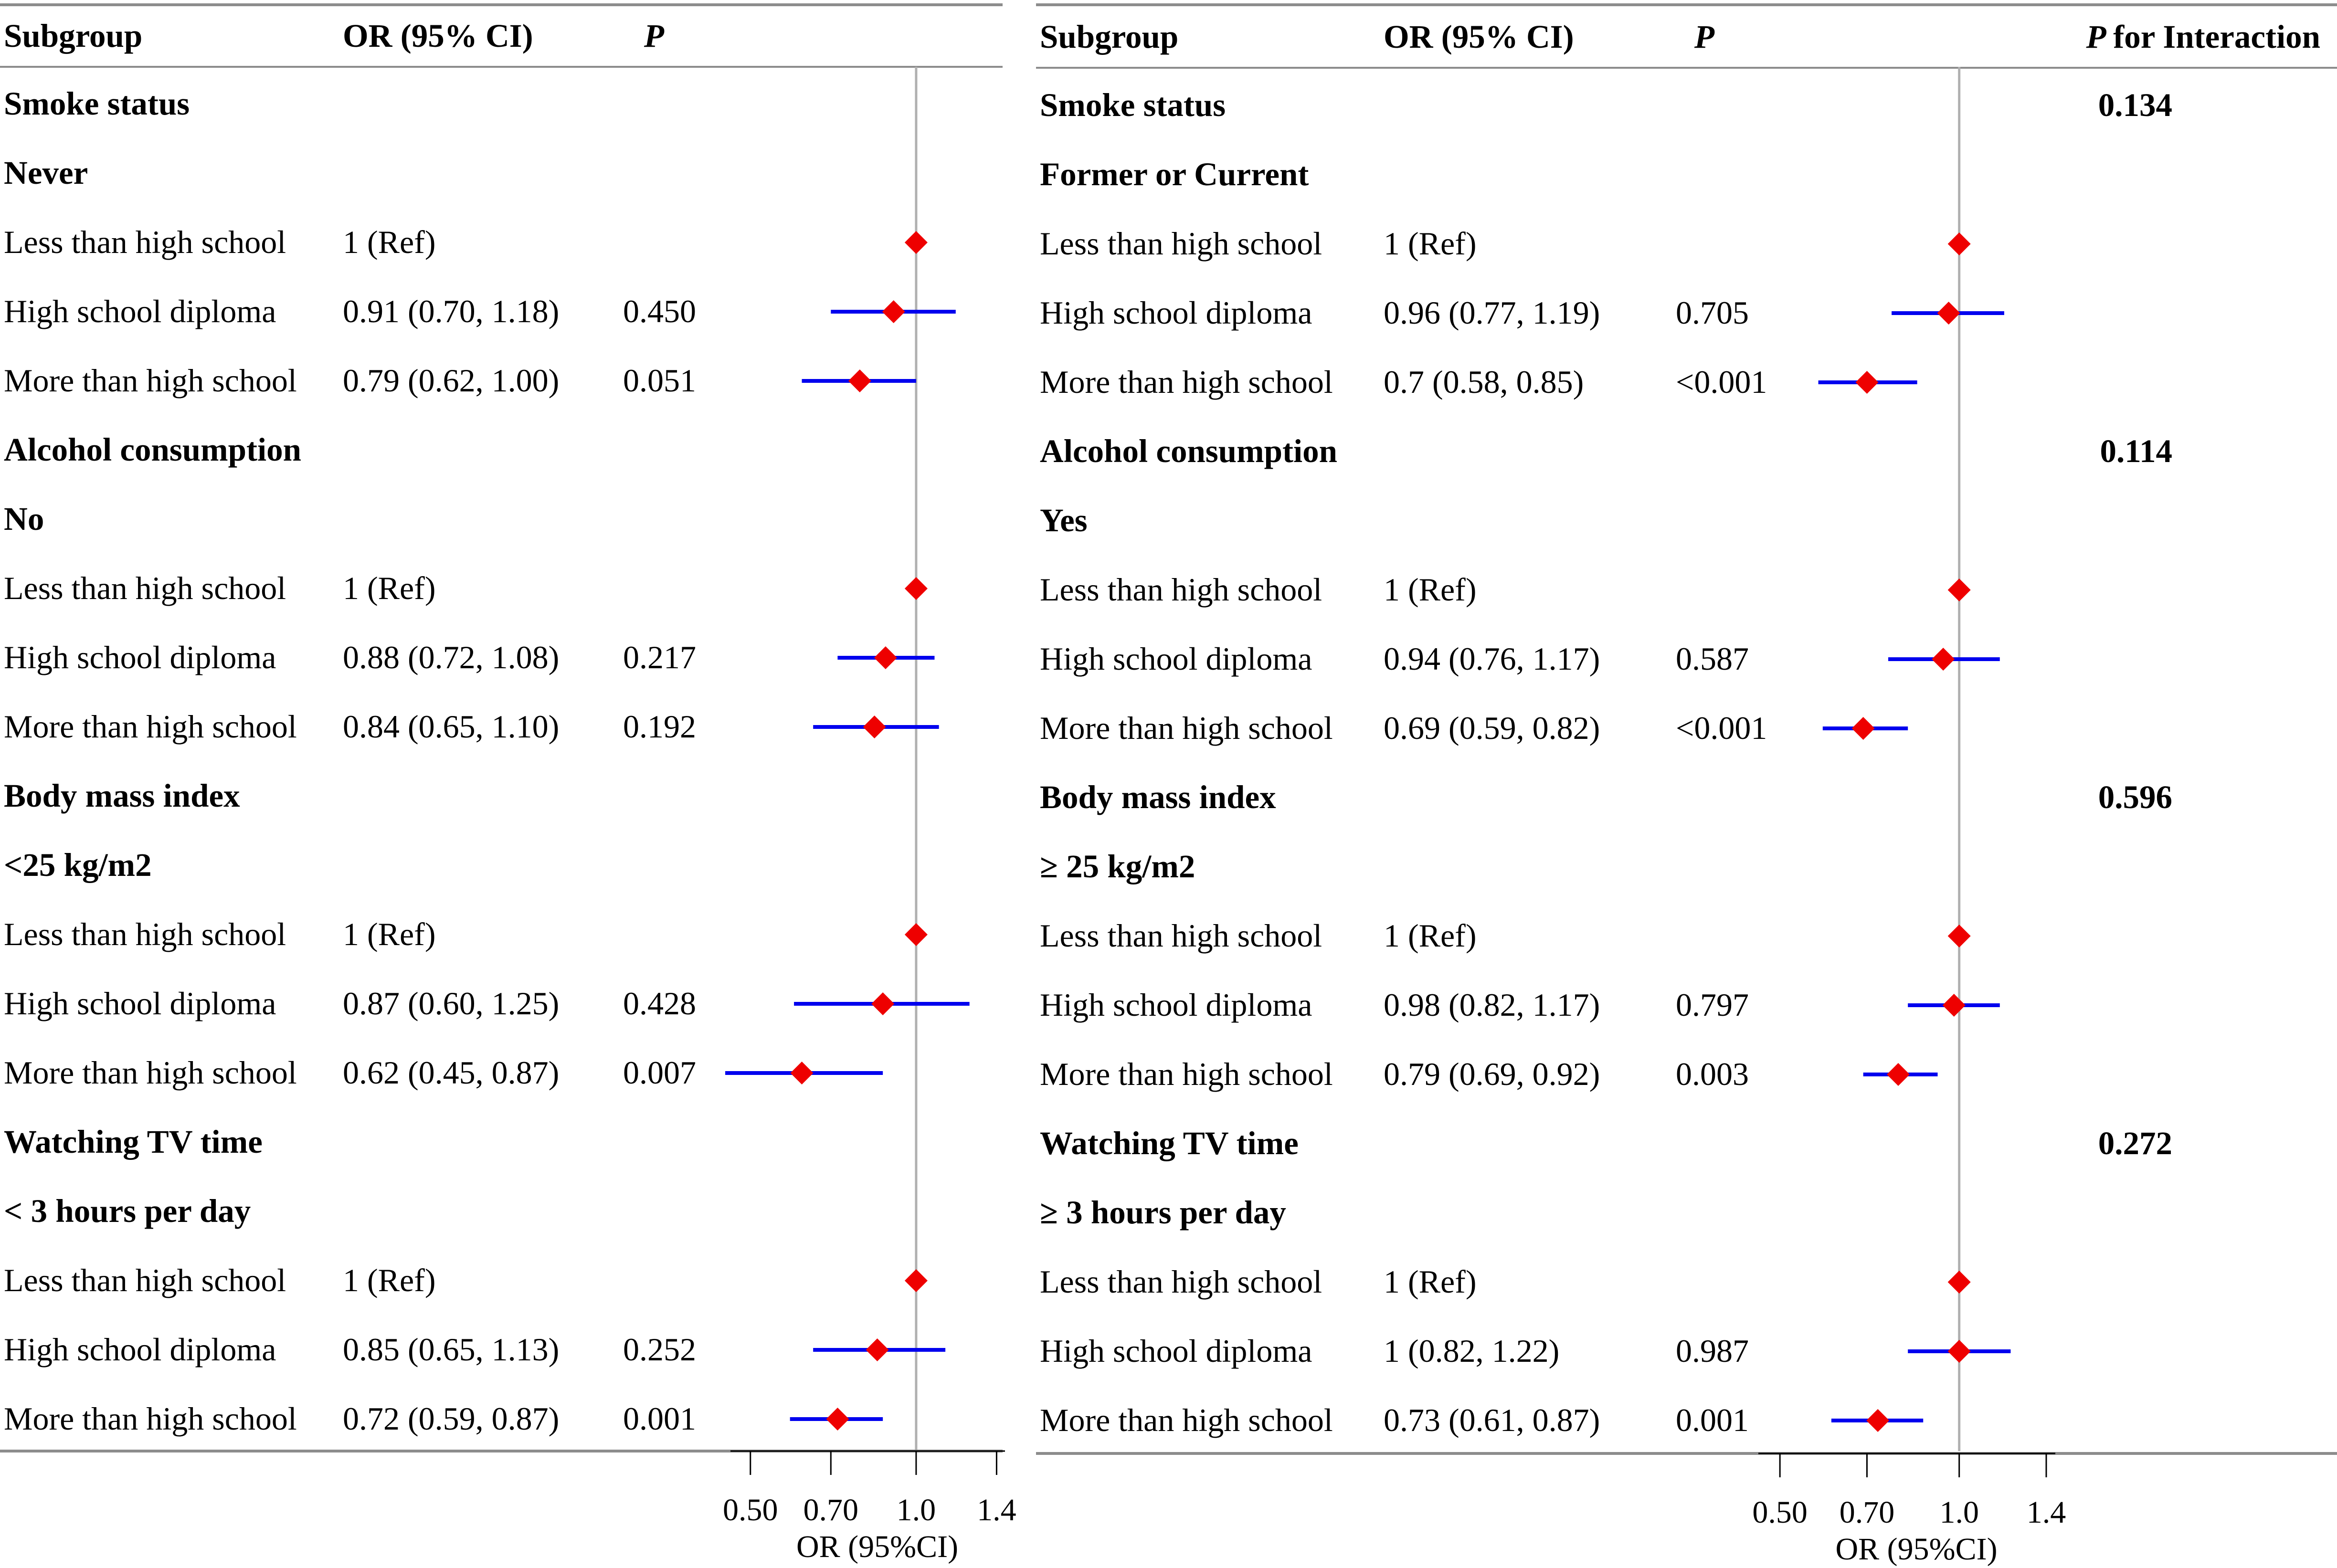 This screenshot has height=1568, width=2337. What do you see at coordinates (451, 1072) in the screenshot?
I see `row-or-text: 0.62 (0.45, 0.87)` at bounding box center [451, 1072].